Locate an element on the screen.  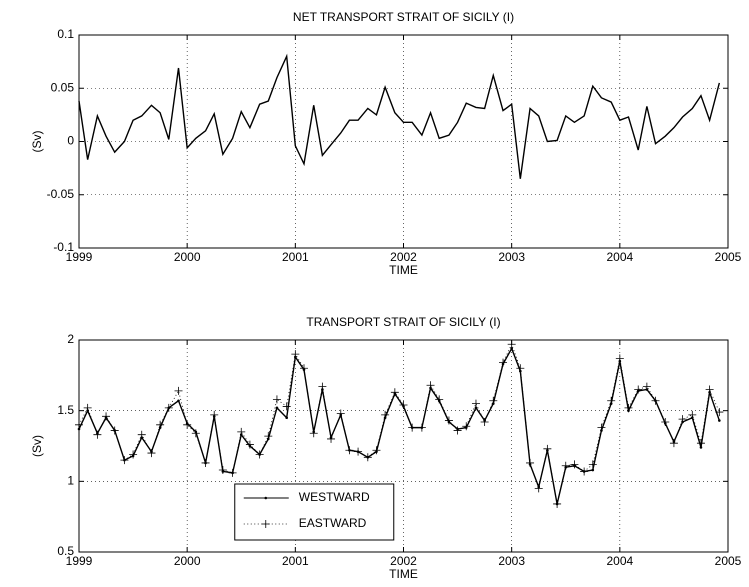
y-tick-label: 1 is located at coordinates (70, 481).